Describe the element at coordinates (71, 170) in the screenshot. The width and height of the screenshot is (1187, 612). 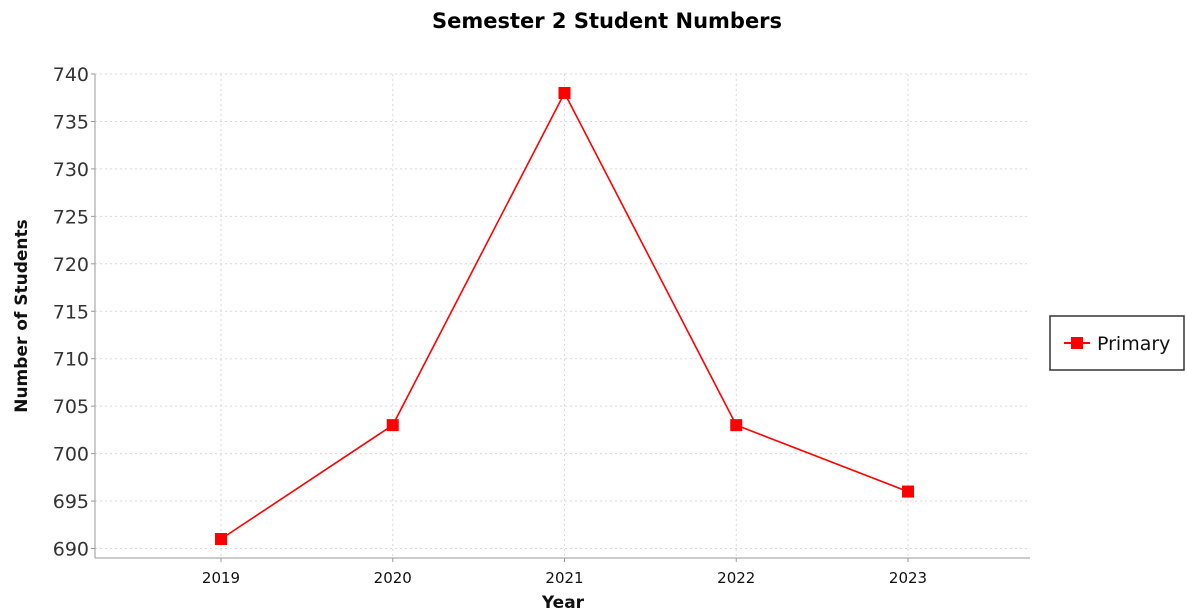
I see `y-tick-label: 730` at that location.